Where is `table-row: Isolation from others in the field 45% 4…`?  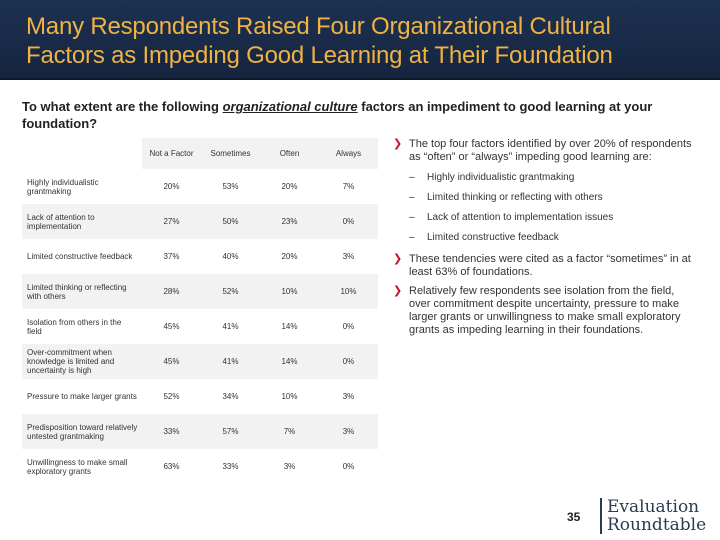 table-row: Isolation from others in the field 45% 4… is located at coordinates (200, 326).